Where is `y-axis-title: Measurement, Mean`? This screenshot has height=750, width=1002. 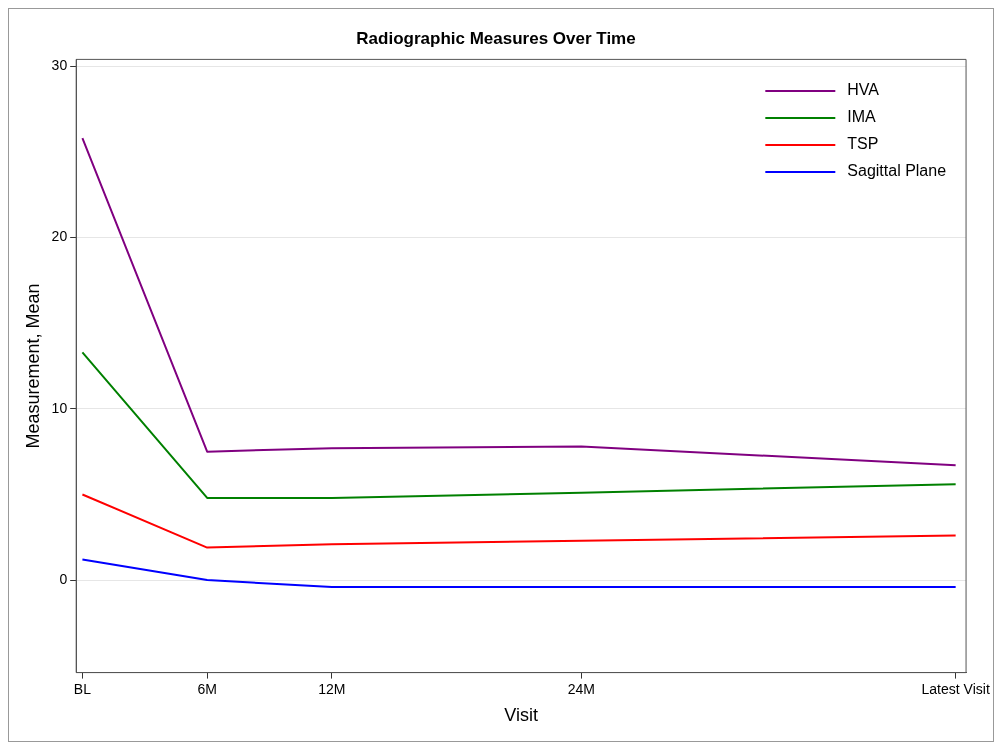
y-axis-title: Measurement, Mean is located at coordinates (32, 366).